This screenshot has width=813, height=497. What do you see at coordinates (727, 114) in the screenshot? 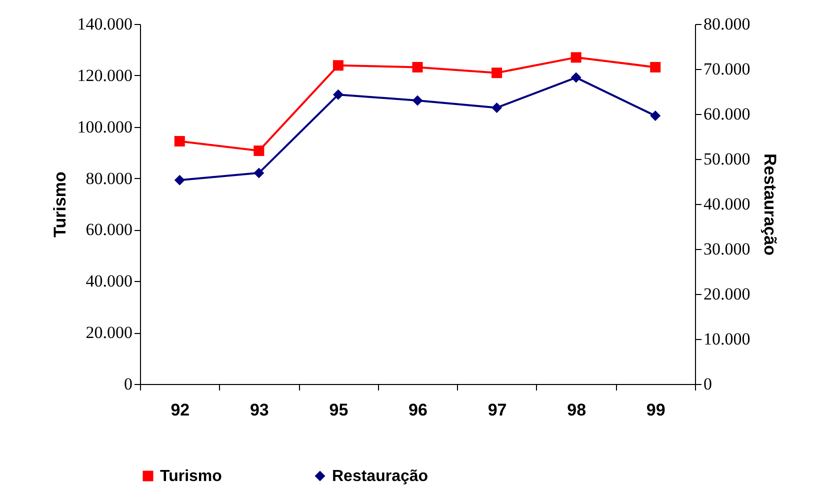
I see `y2-tick-label: 60.000` at bounding box center [727, 114].